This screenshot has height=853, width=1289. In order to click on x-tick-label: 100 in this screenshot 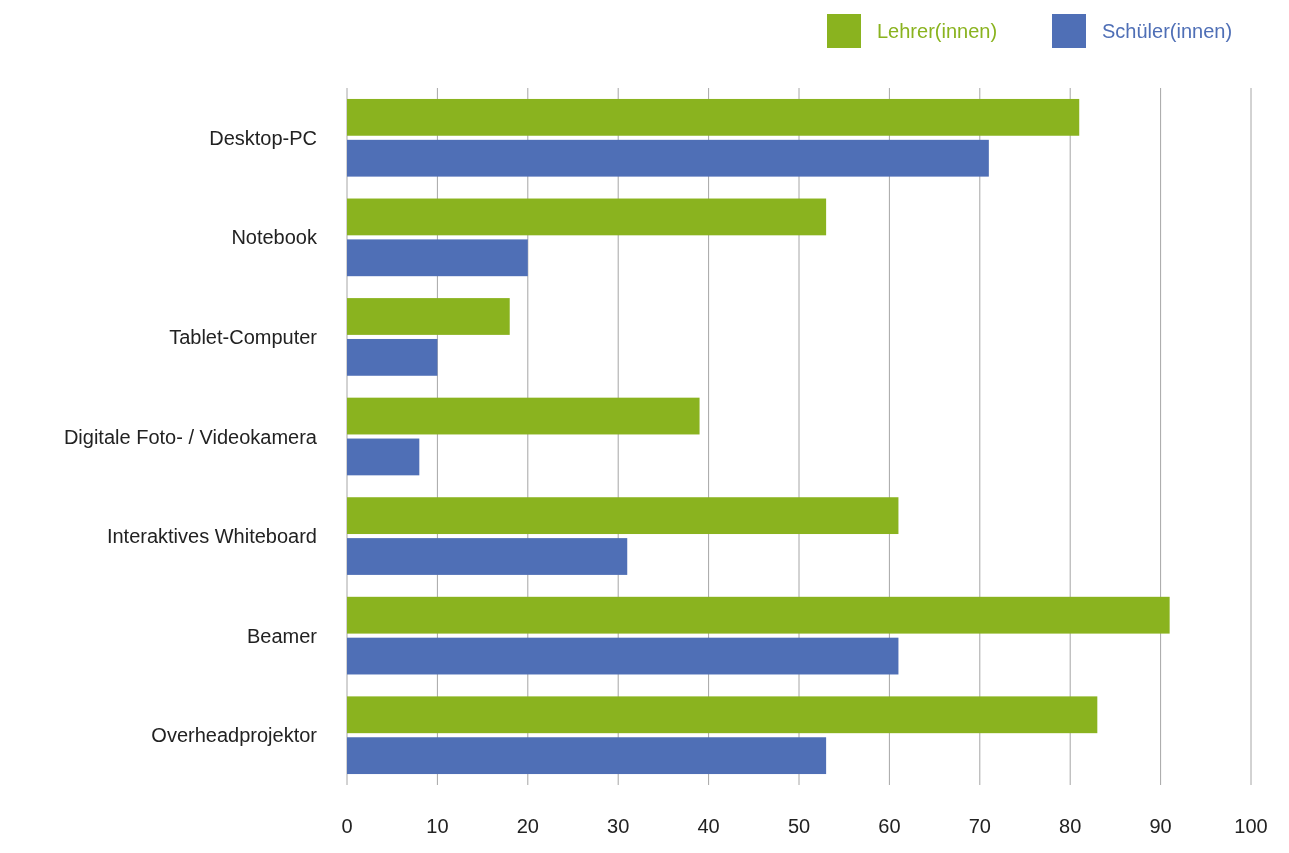, I will do `click(1251, 826)`.